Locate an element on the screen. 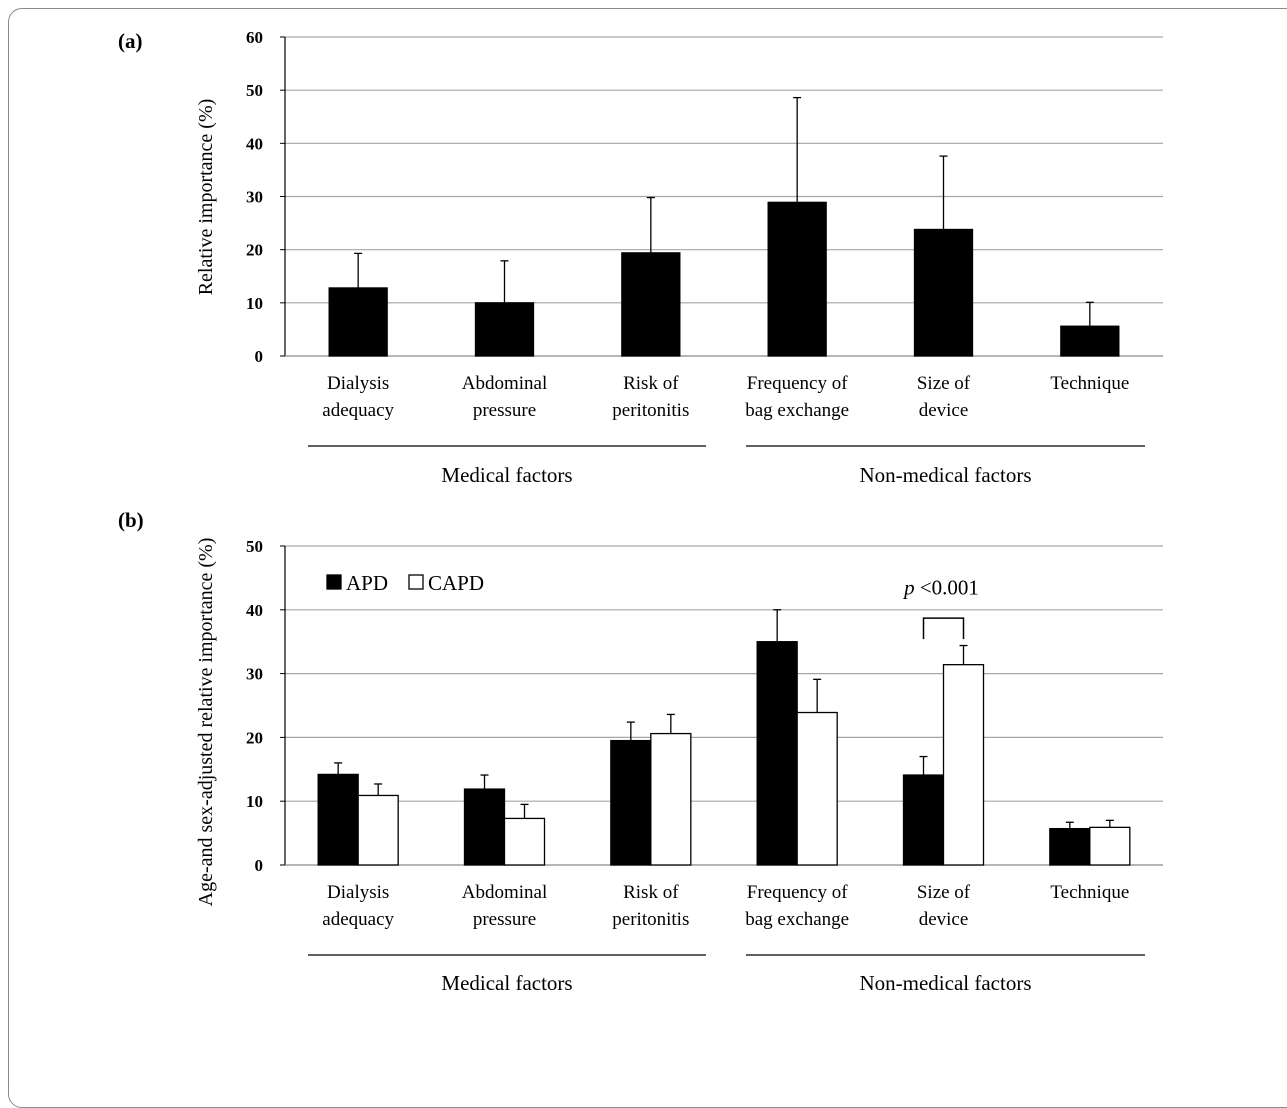  panel-label: (b) is located at coordinates (131, 520).